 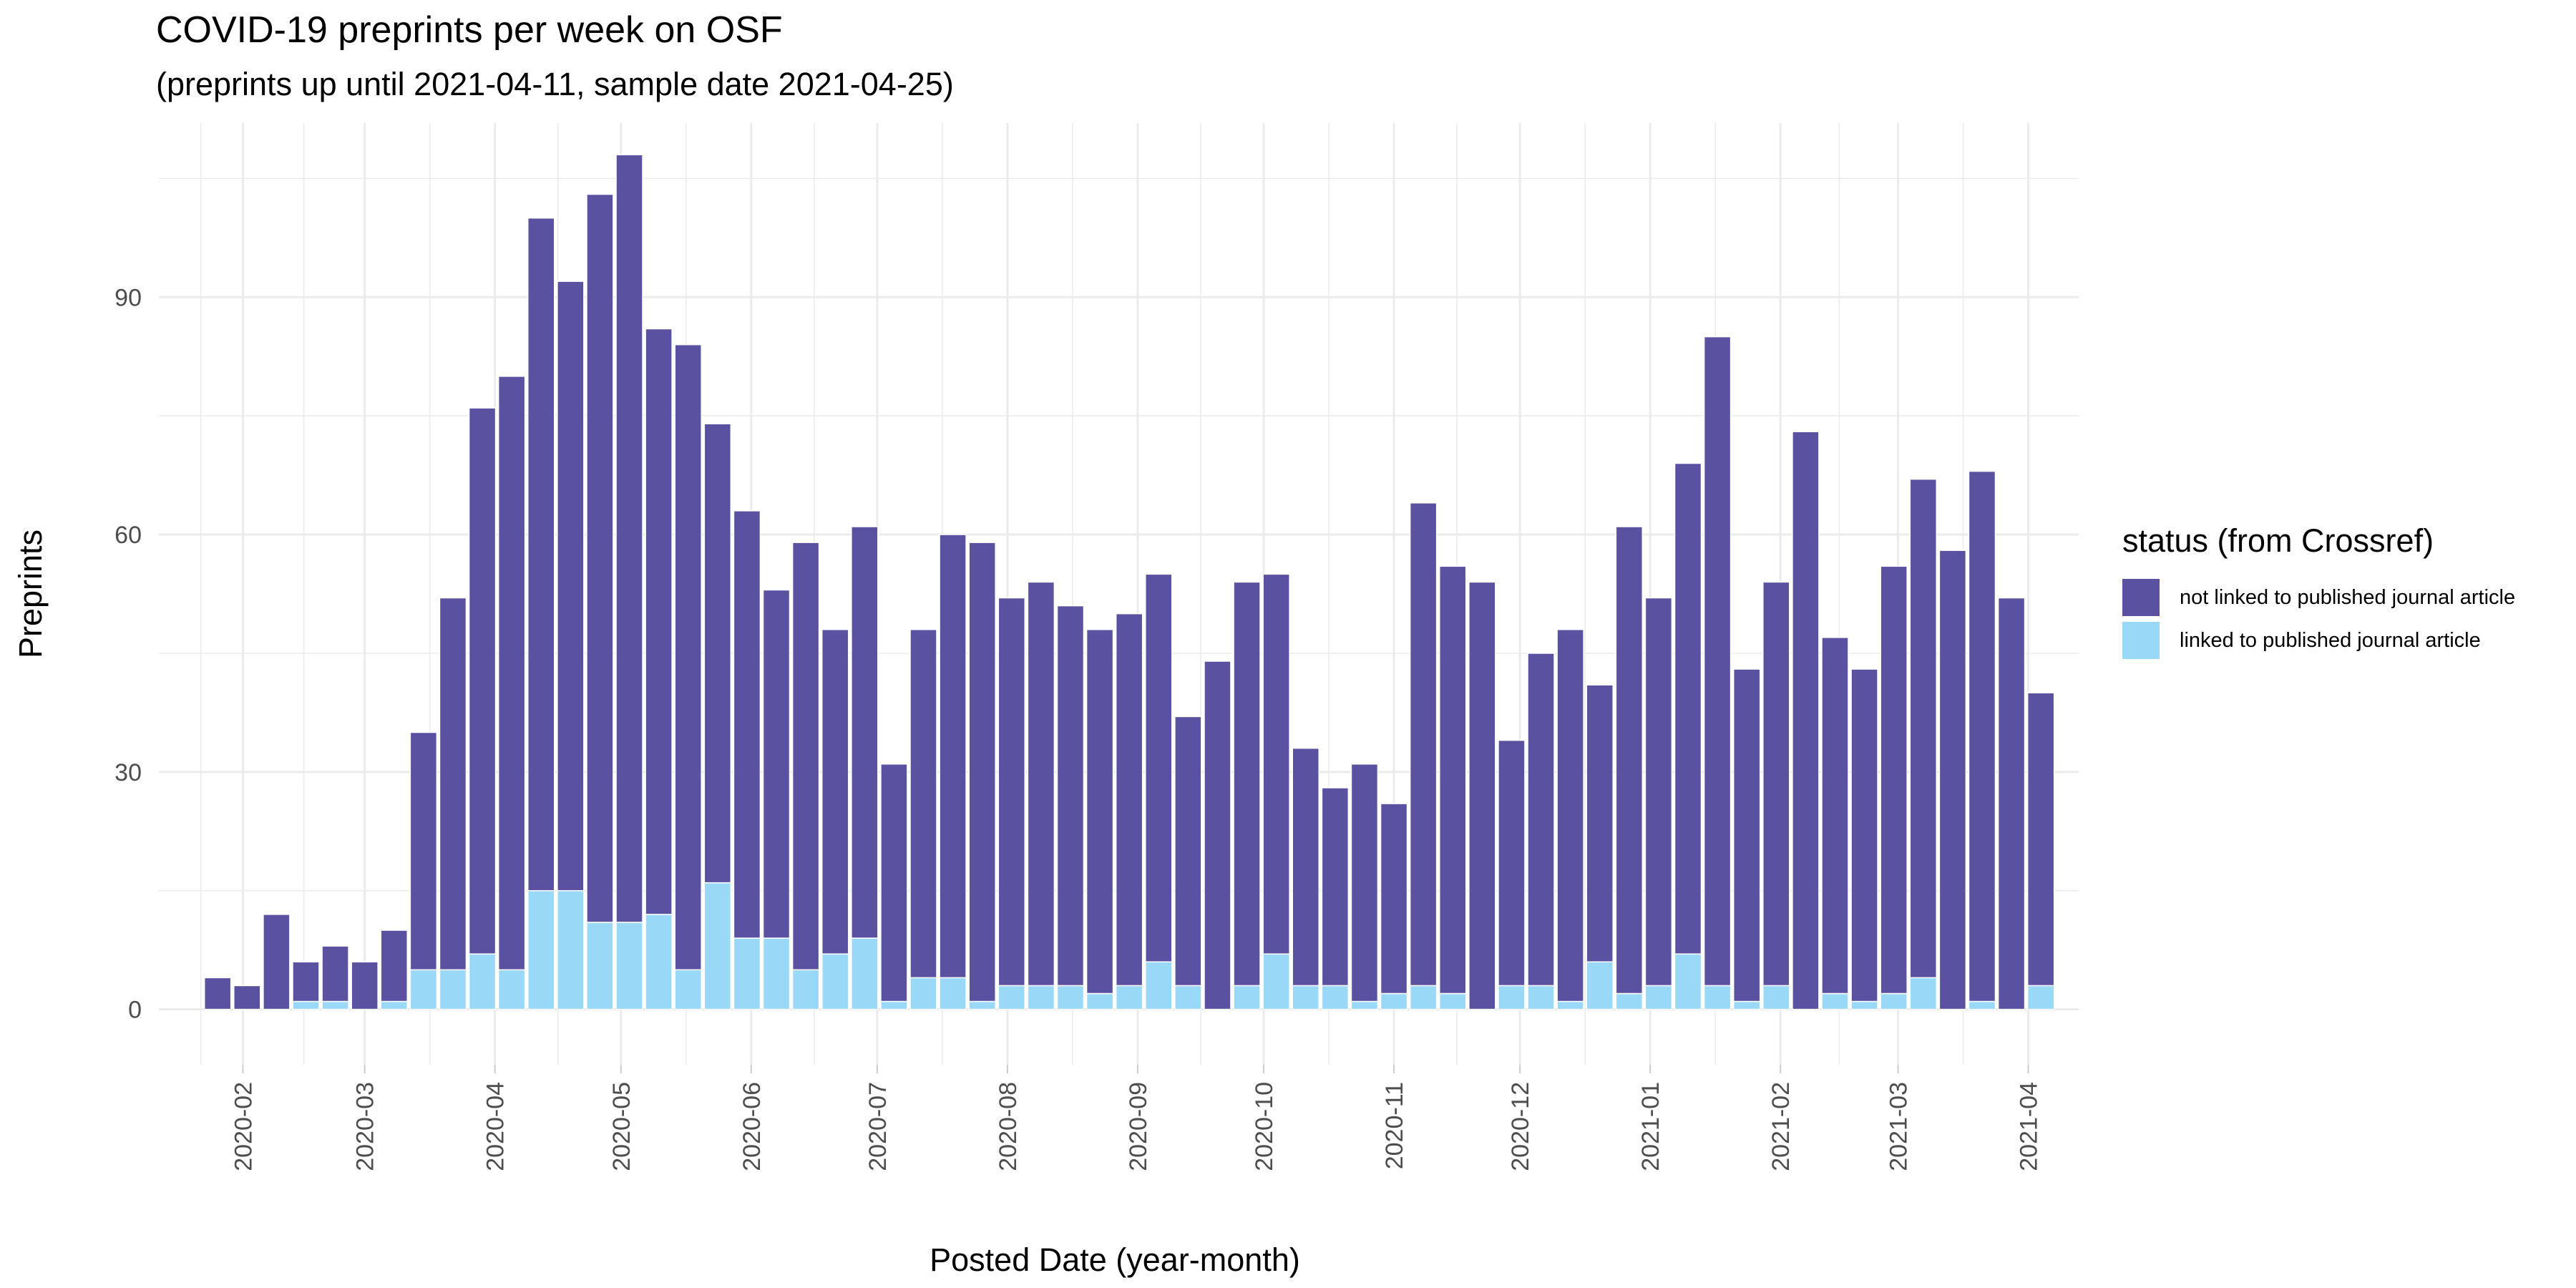 I want to click on x-tick-label: 2021-03, so click(x=1899, y=1126).